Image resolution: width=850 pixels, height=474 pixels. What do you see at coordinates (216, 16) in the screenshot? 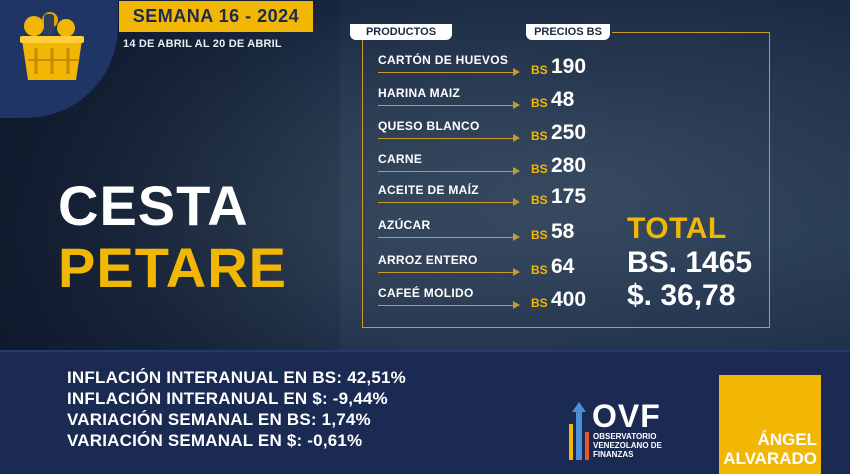
I see `week-badge: SEMANA 16 - 2024` at bounding box center [216, 16].